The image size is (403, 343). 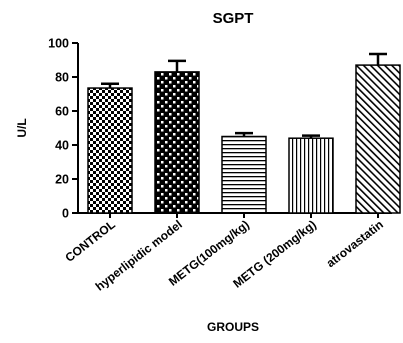 What do you see at coordinates (177, 142) in the screenshot?
I see `bar-hyperlipidic-model` at bounding box center [177, 142].